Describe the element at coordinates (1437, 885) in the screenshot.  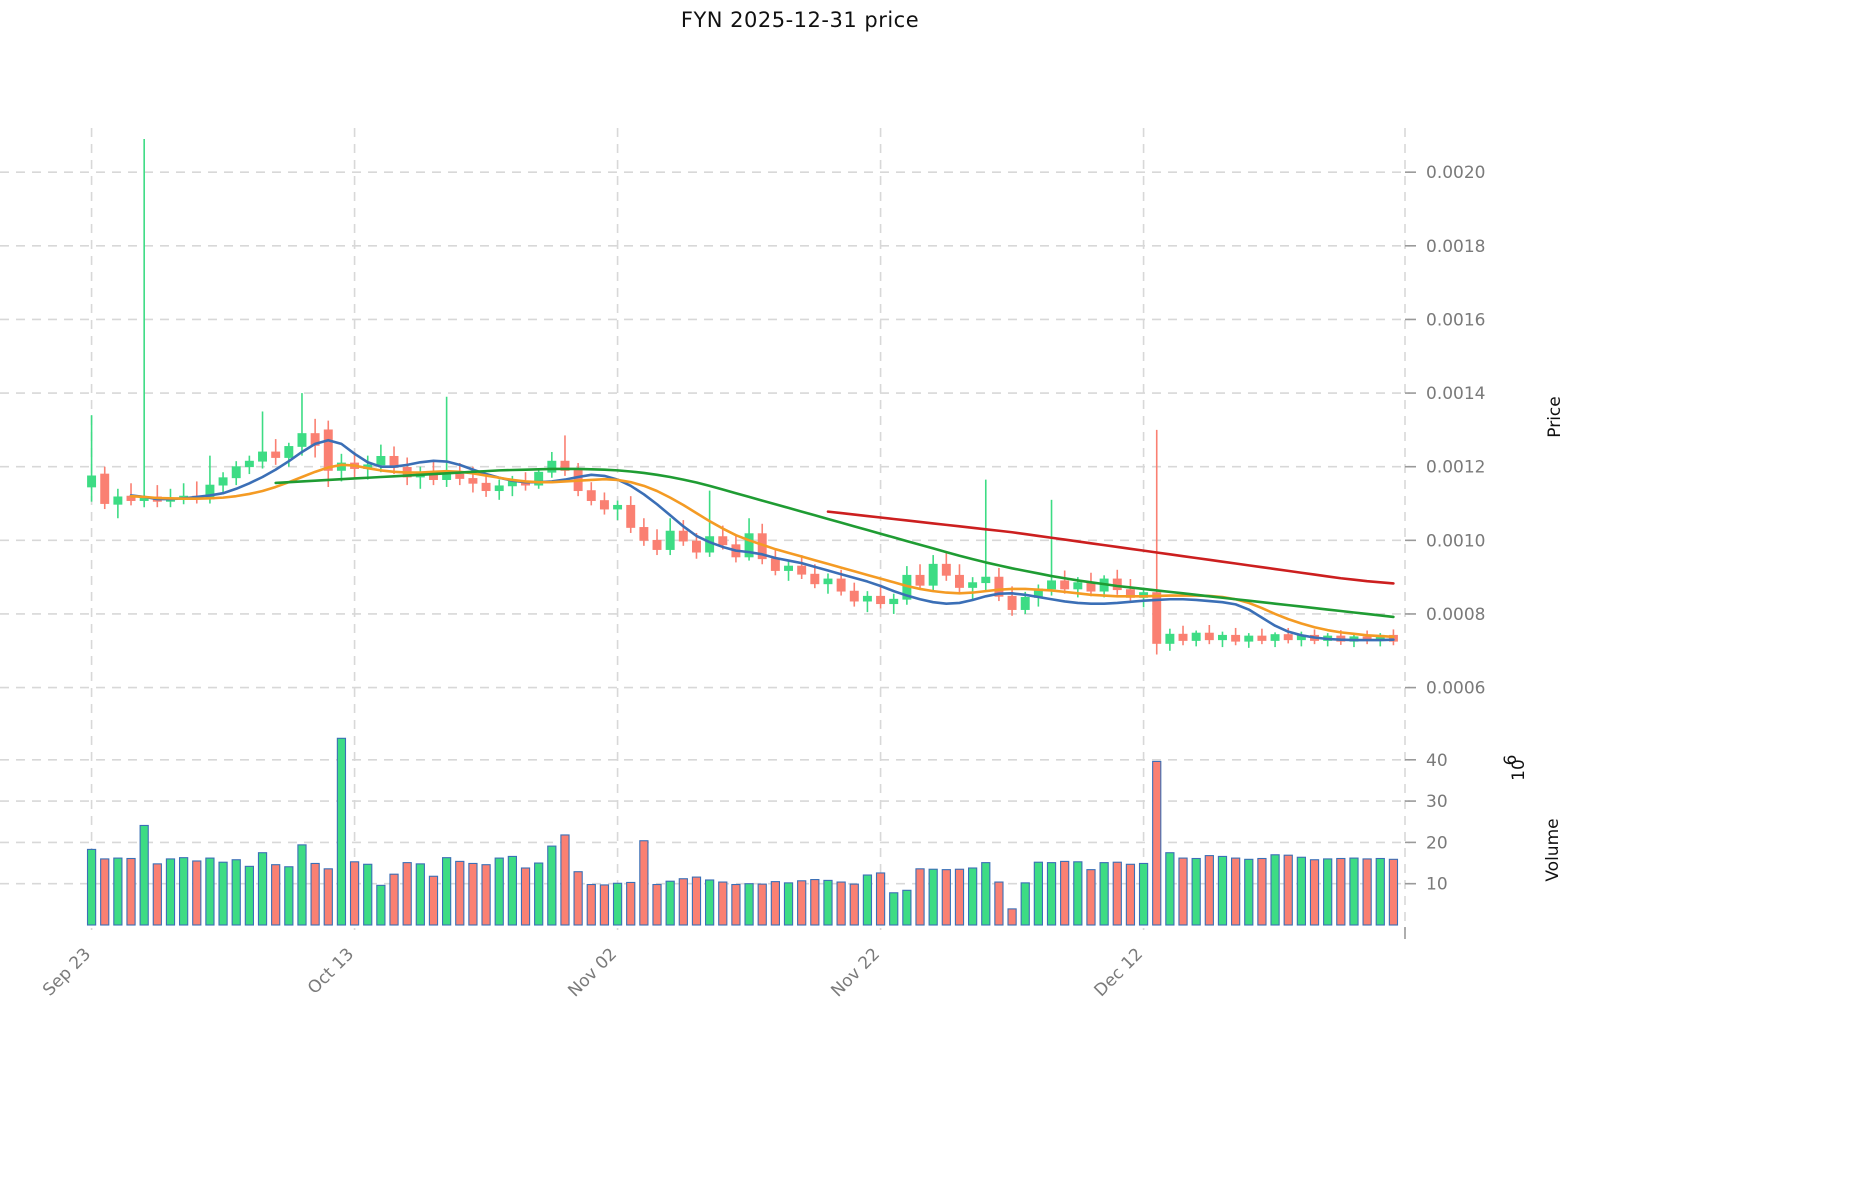
I see `volume-tick-label: 10` at that location.